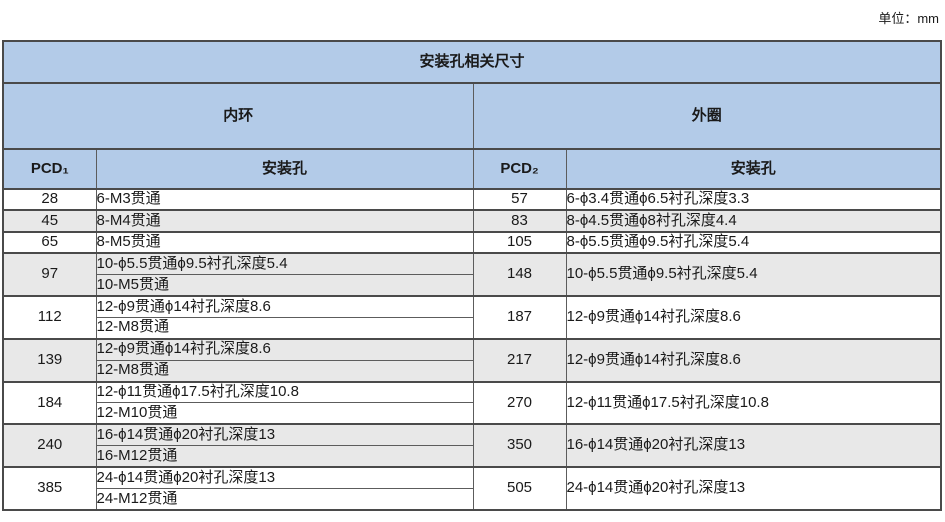 The image size is (945, 522). Describe the element at coordinates (908, 18) in the screenshot. I see `unit-label: 单位：mm` at that location.